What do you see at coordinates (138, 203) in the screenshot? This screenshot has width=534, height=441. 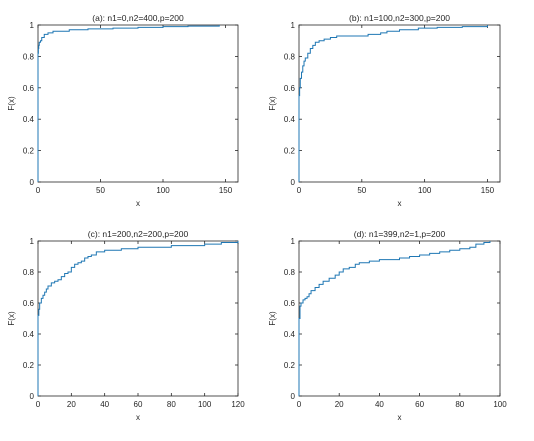 I see `chart-a-xlabel: x` at bounding box center [138, 203].